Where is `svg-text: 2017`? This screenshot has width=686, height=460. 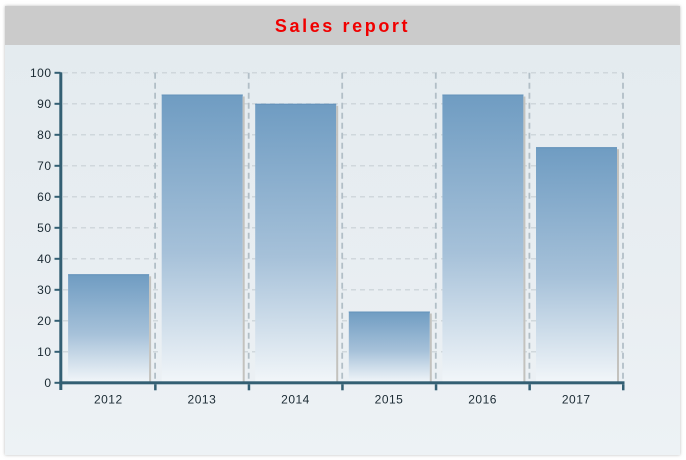 svg-text: 2017 is located at coordinates (576, 399).